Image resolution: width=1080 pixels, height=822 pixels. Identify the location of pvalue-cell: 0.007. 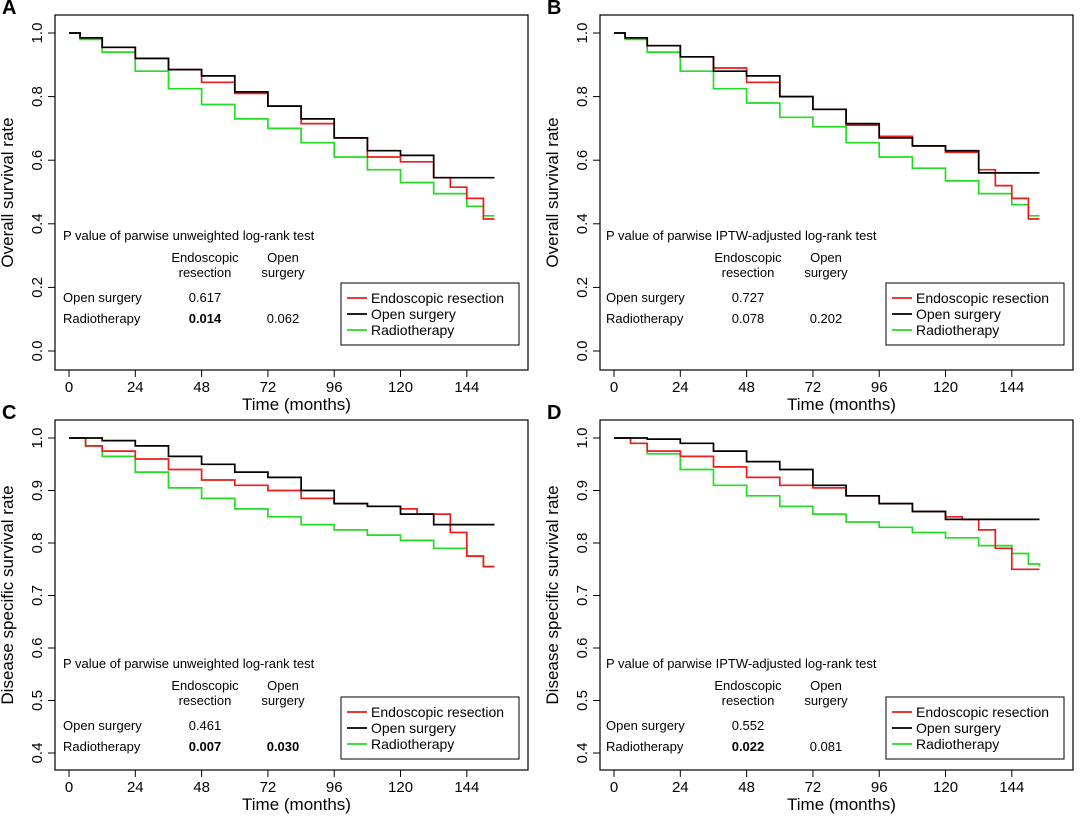
(205, 746).